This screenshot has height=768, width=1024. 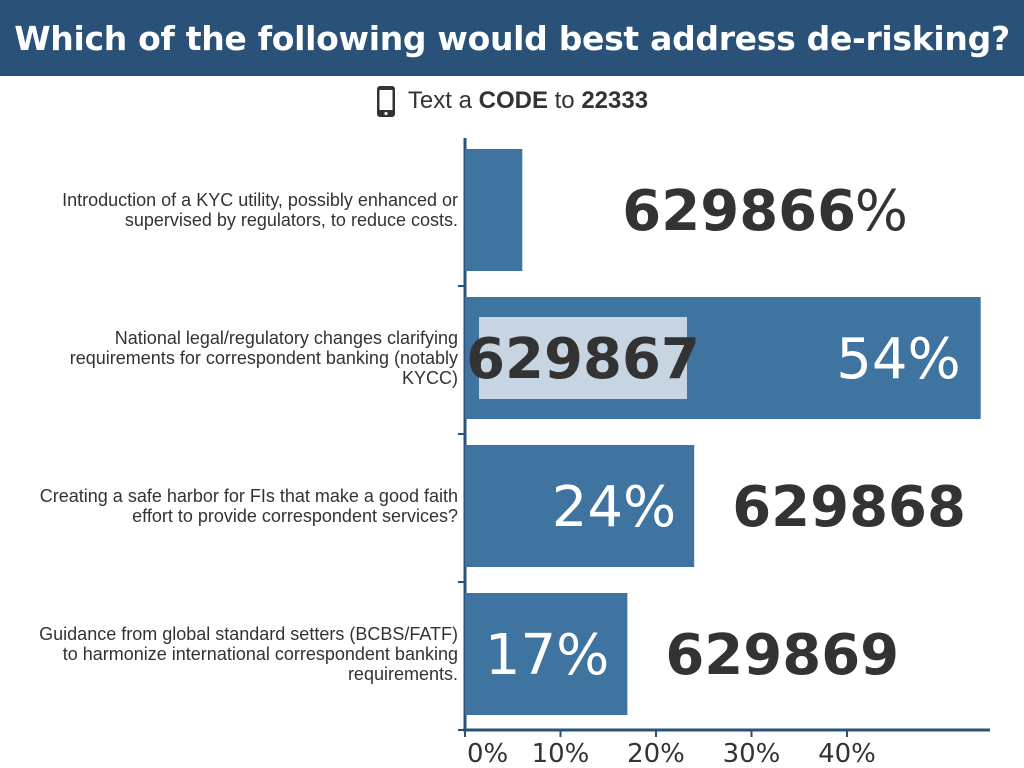 I want to click on value-label: 17%, so click(x=547, y=655).